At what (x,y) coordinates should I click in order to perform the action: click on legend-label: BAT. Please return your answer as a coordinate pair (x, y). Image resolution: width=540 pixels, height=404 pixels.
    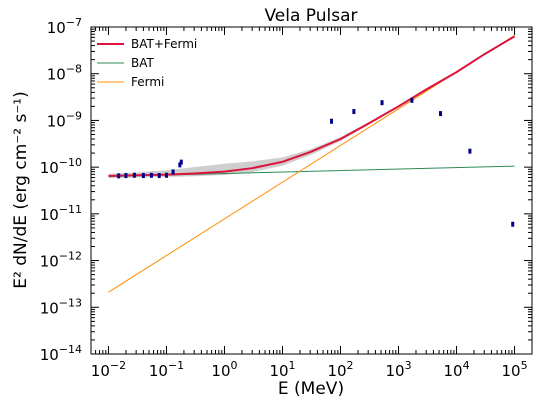
    Looking at the image, I should click on (143, 63).